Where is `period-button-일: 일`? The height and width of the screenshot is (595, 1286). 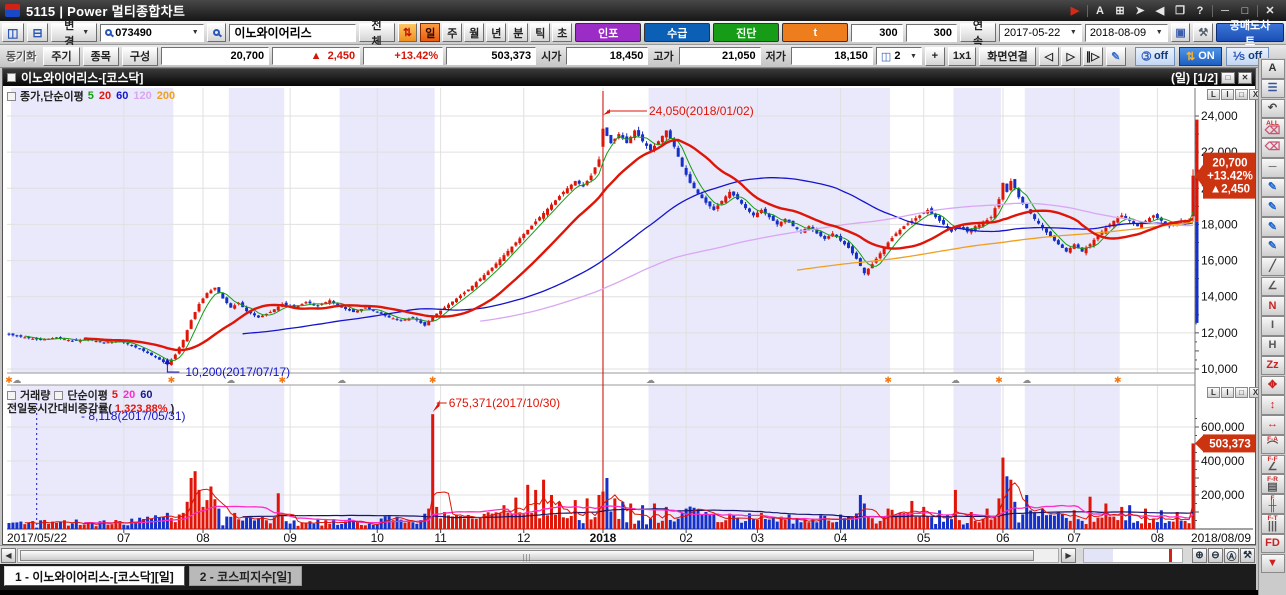 period-button-일: 일 is located at coordinates (430, 32).